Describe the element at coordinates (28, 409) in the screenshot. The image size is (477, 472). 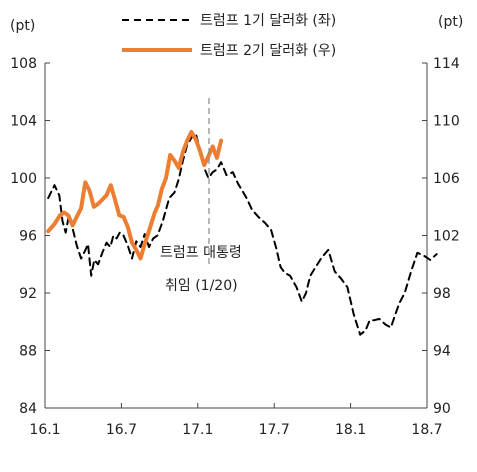
I see `left-tick-label: 84` at that location.